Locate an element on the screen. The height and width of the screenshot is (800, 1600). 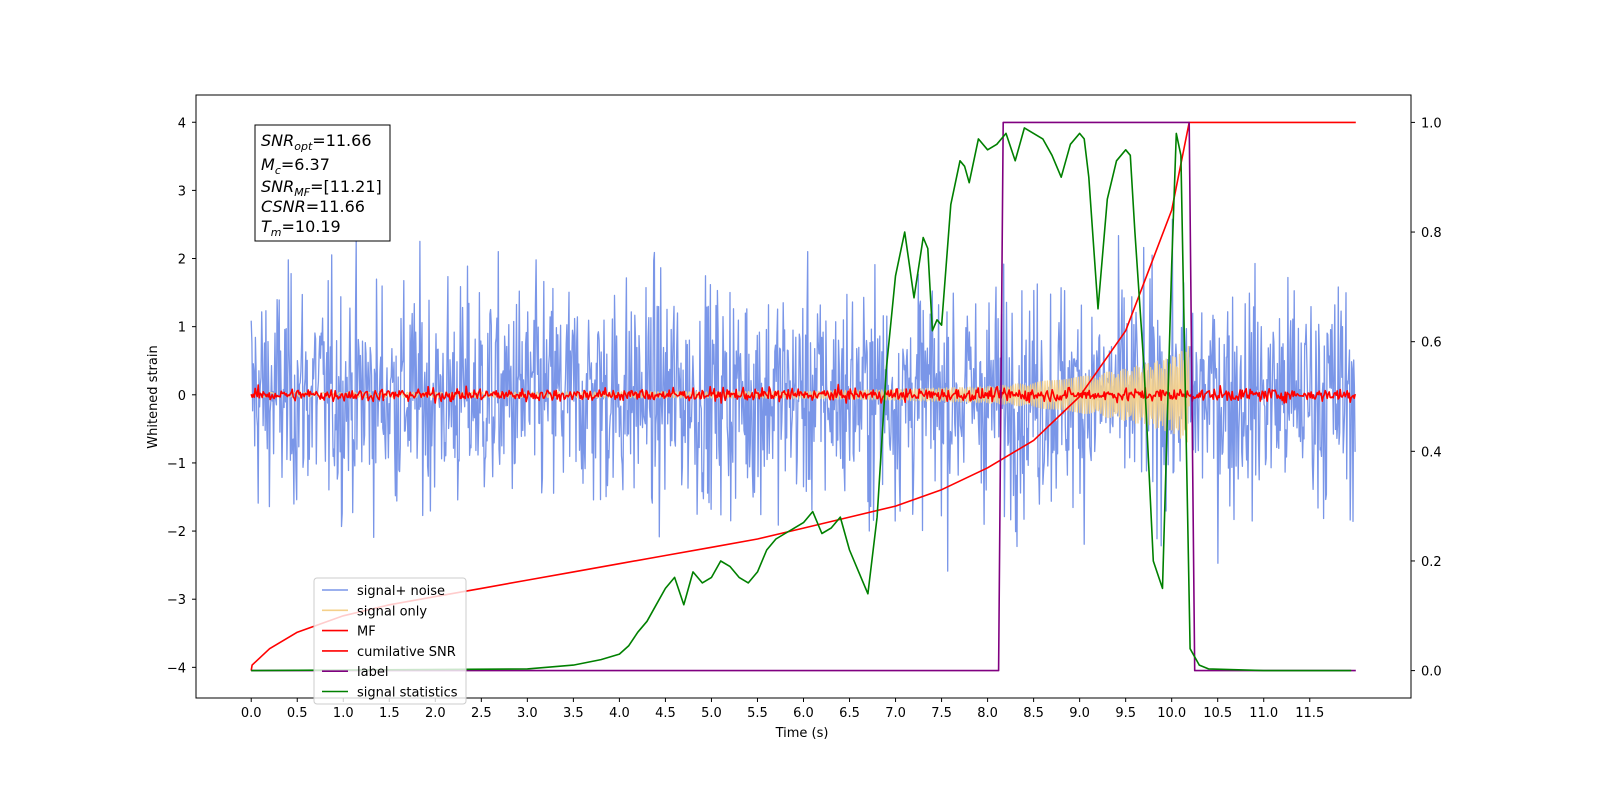
y2-tick-label: 0.2 is located at coordinates (1431, 562).